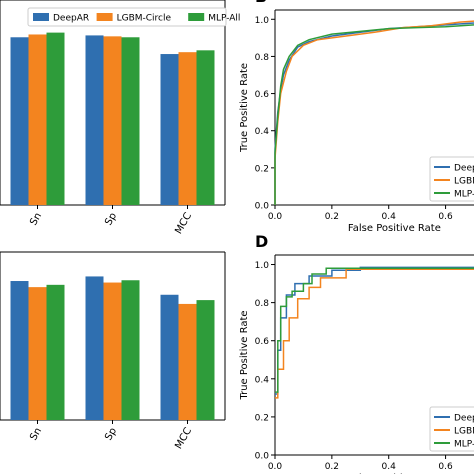 Image resolution: width=474 pixels, height=474 pixels. What do you see at coordinates (19, 350) in the screenshot?
I see `bar-2-Sn-DeepAR` at bounding box center [19, 350].